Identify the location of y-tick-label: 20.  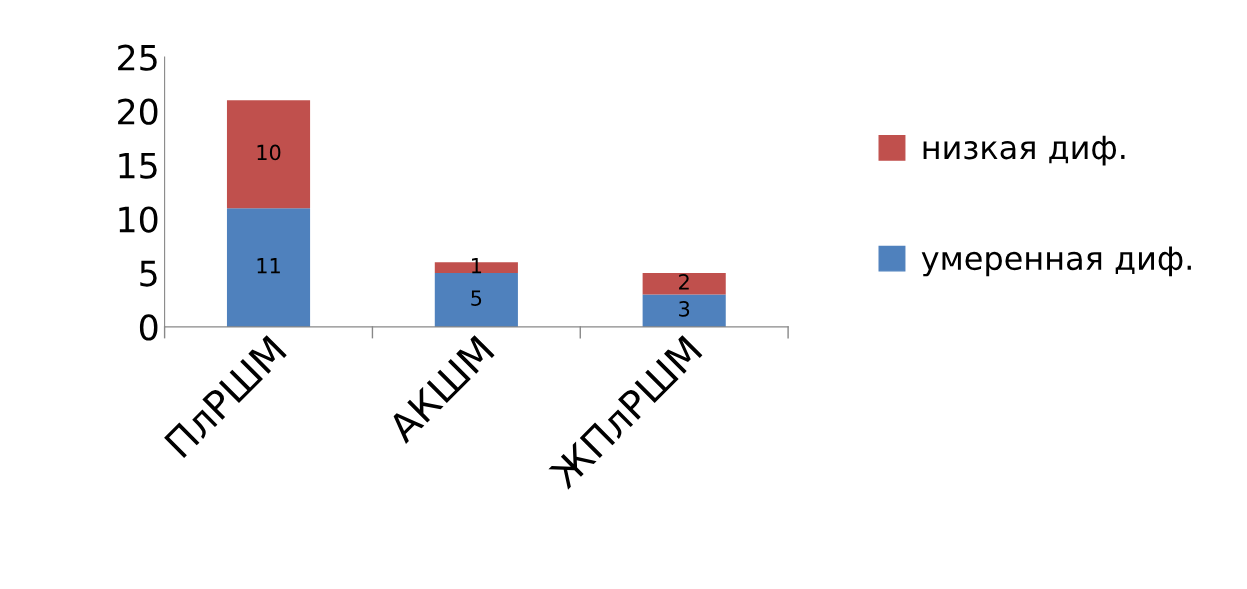
(138, 111).